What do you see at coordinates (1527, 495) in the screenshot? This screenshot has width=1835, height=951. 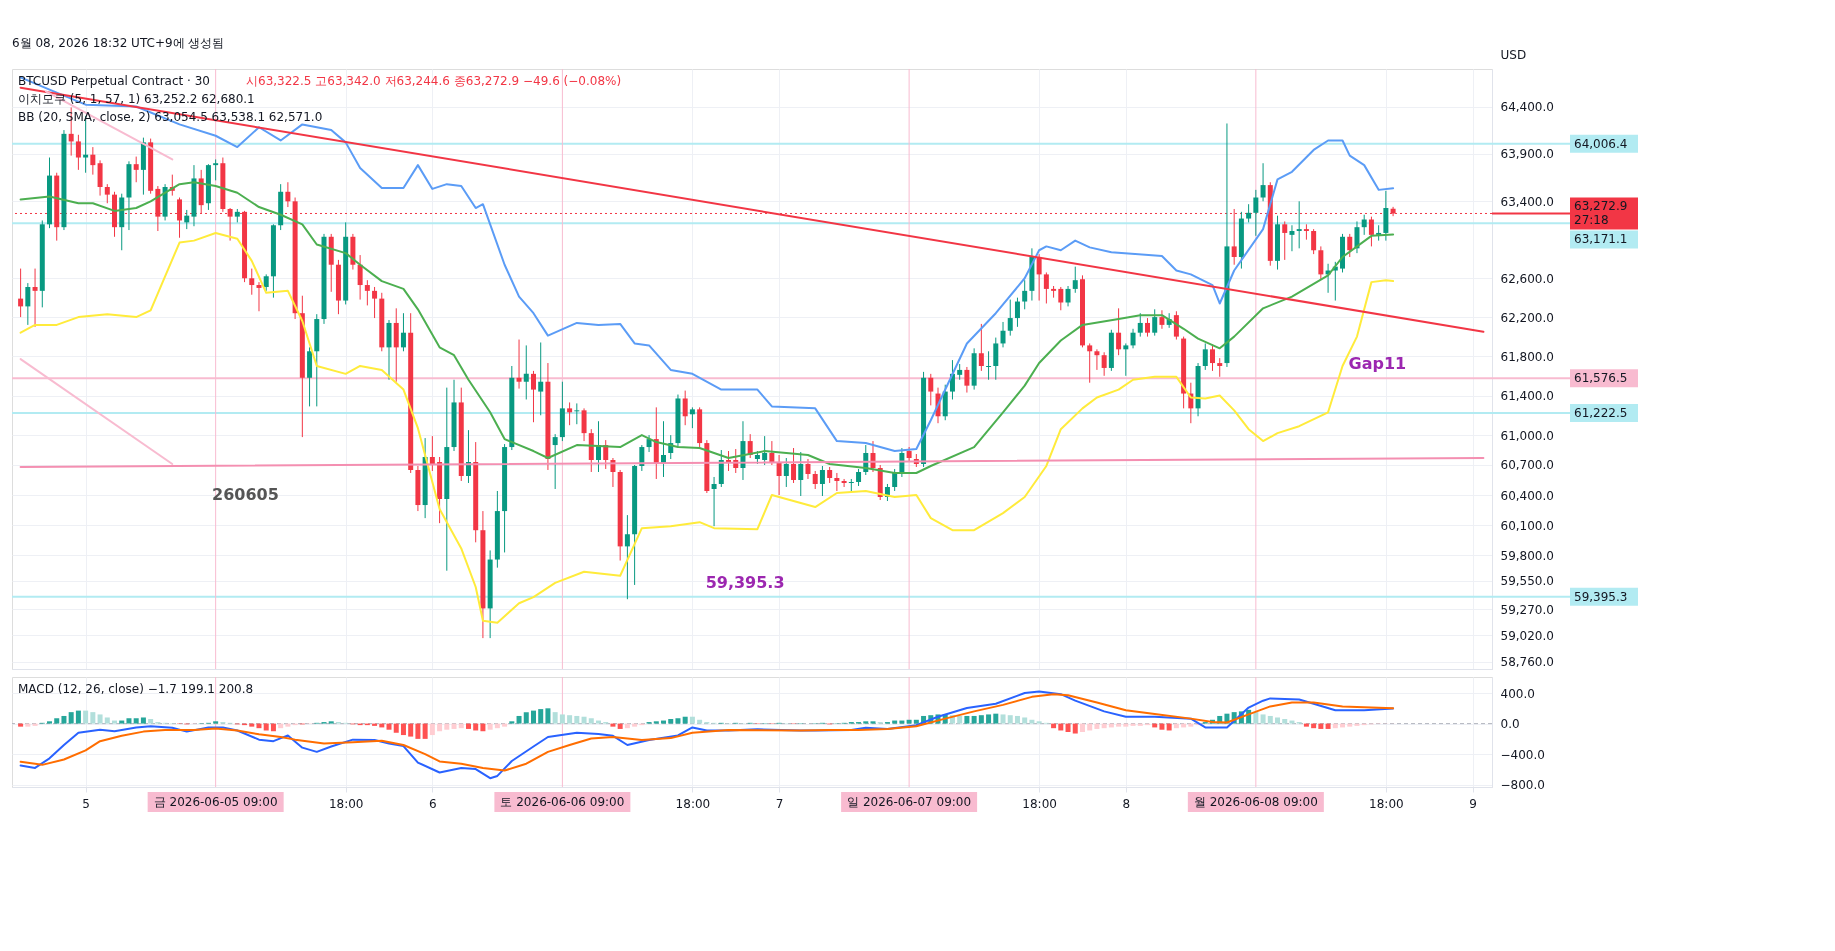 I see `y-tick-label: 60,400.0` at bounding box center [1527, 495].